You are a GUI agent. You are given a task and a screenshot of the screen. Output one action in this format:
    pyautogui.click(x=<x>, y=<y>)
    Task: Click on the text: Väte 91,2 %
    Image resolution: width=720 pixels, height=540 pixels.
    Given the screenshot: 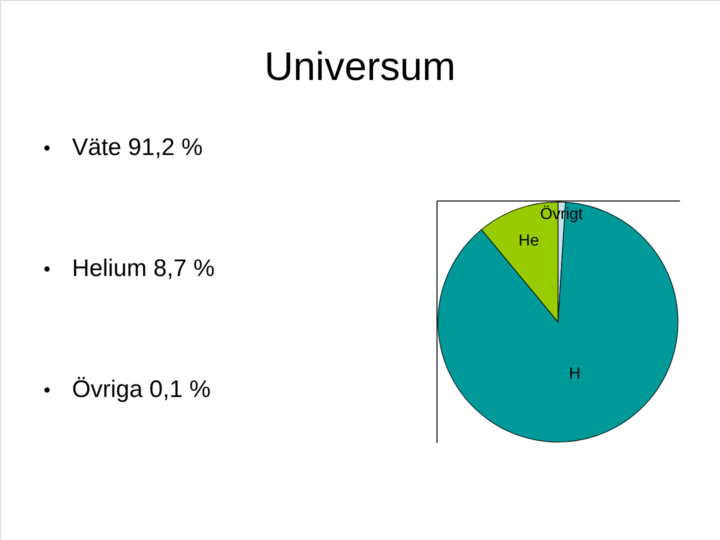 What is the action you would take?
    pyautogui.click(x=137, y=147)
    